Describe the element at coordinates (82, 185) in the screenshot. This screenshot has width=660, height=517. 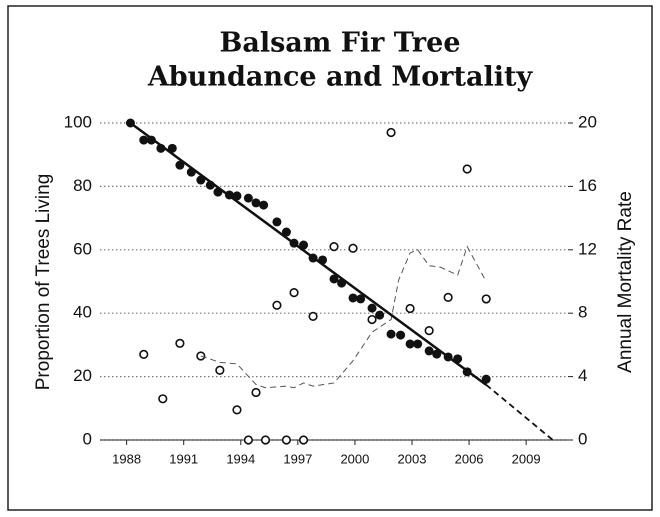
I see `y-tick-label: 80` at that location.